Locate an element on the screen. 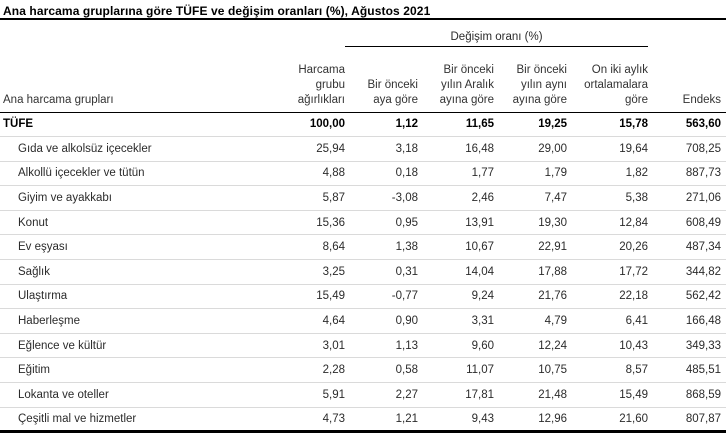 The width and height of the screenshot is (726, 436). cell-monthly: 2,27 is located at coordinates (381, 395).